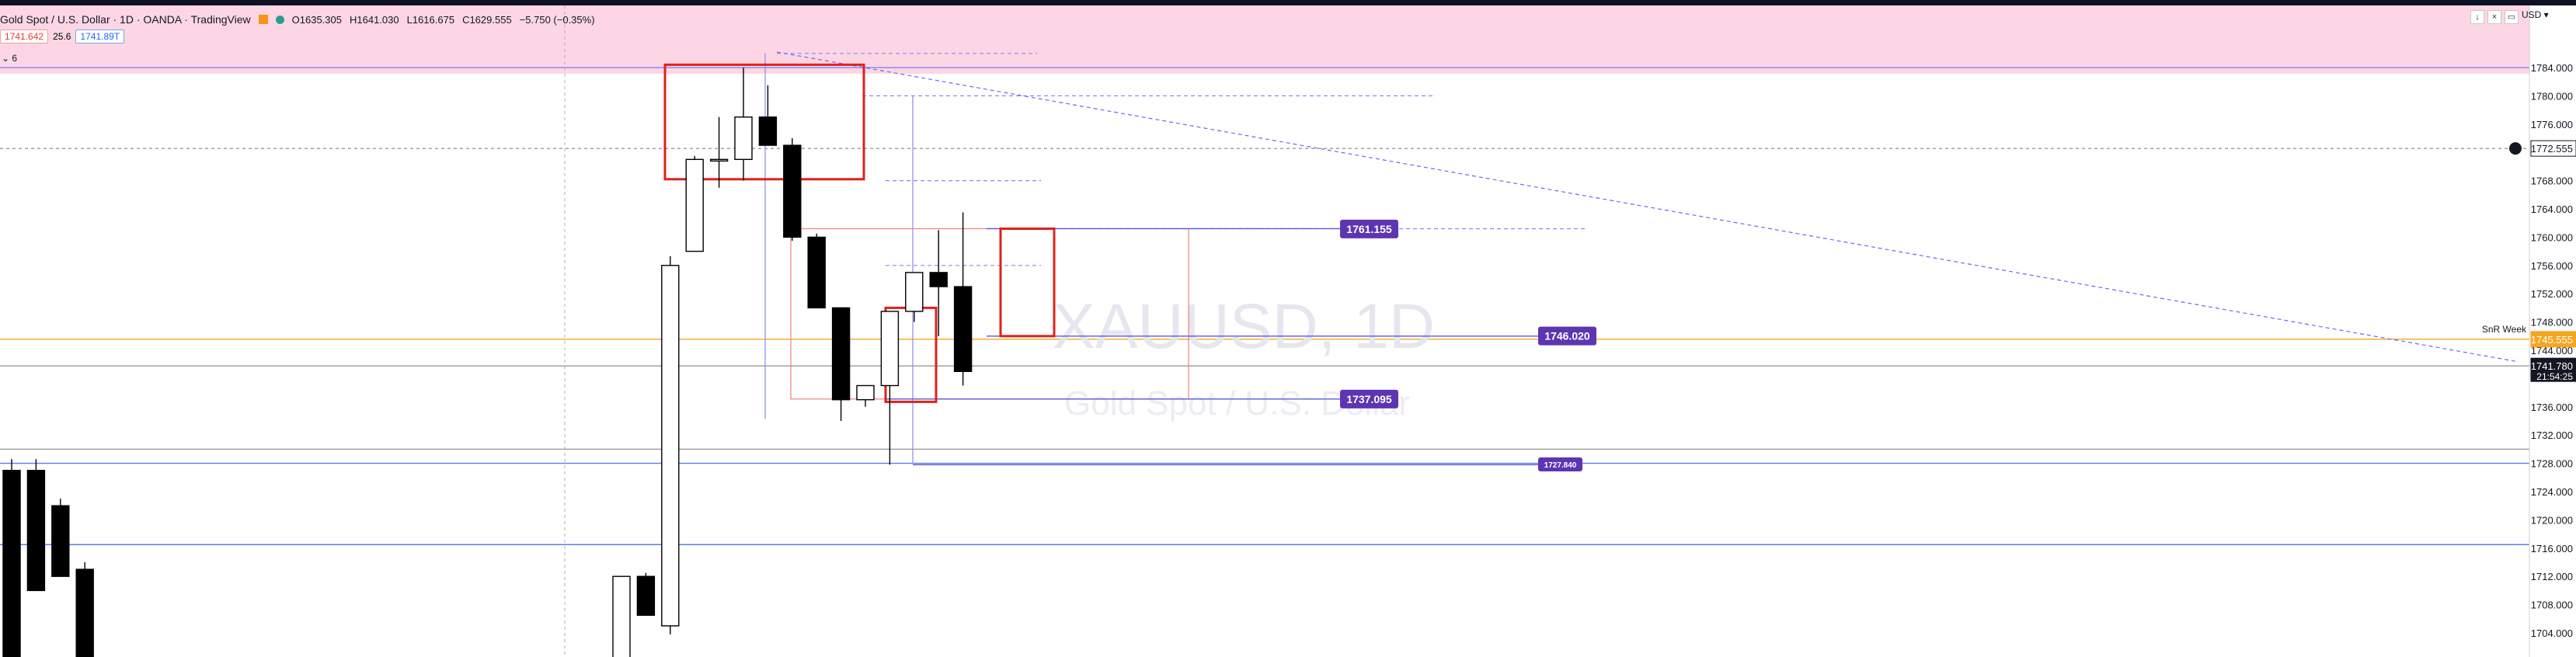 The width and height of the screenshot is (2576, 657). Describe the element at coordinates (2477, 17) in the screenshot. I see `arrow-down-icon: ↓` at that location.